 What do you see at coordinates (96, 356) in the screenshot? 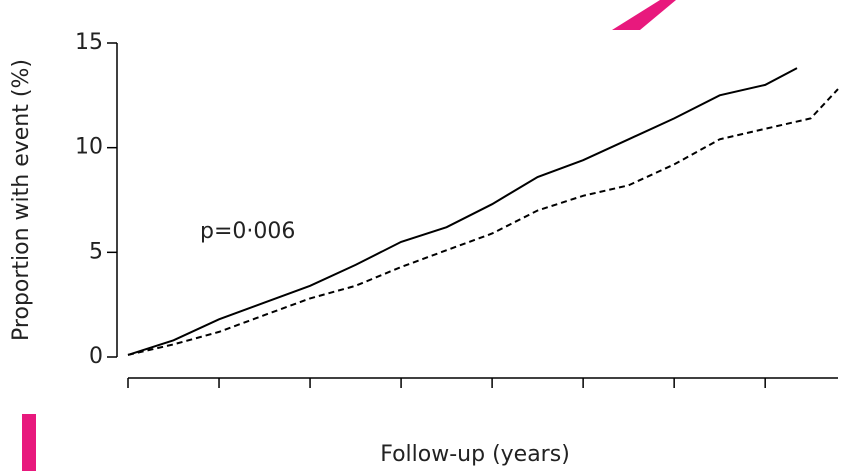
I see `y-tick-label: 0` at bounding box center [96, 356].